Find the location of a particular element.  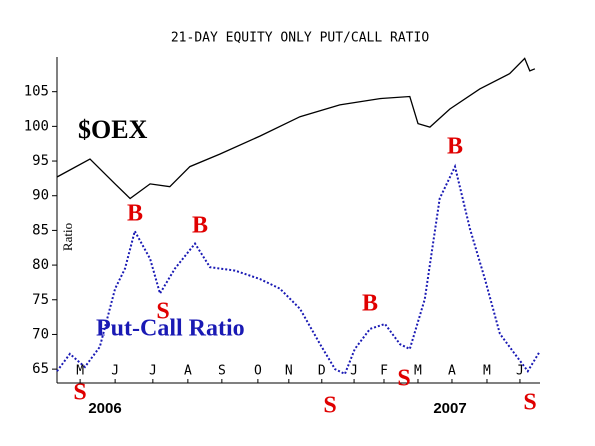

x-tick-label: D is located at coordinates (322, 371).